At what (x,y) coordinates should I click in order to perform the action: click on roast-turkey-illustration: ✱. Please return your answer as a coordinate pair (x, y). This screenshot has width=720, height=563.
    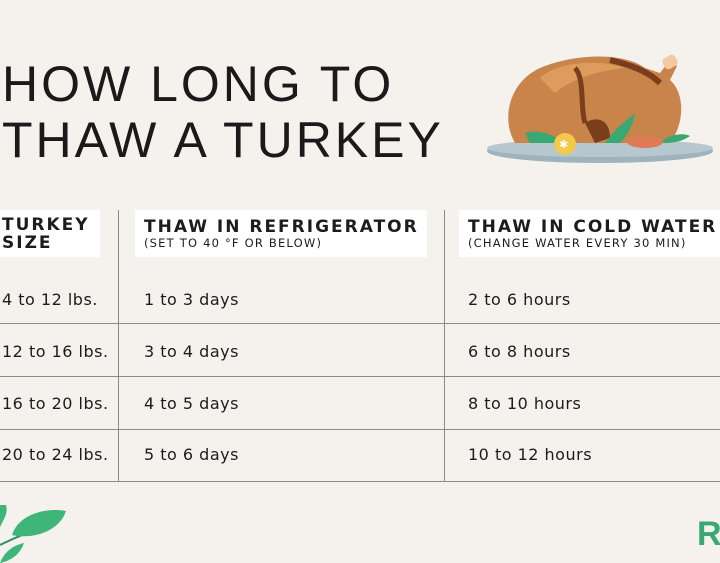
    Looking at the image, I should click on (600, 108).